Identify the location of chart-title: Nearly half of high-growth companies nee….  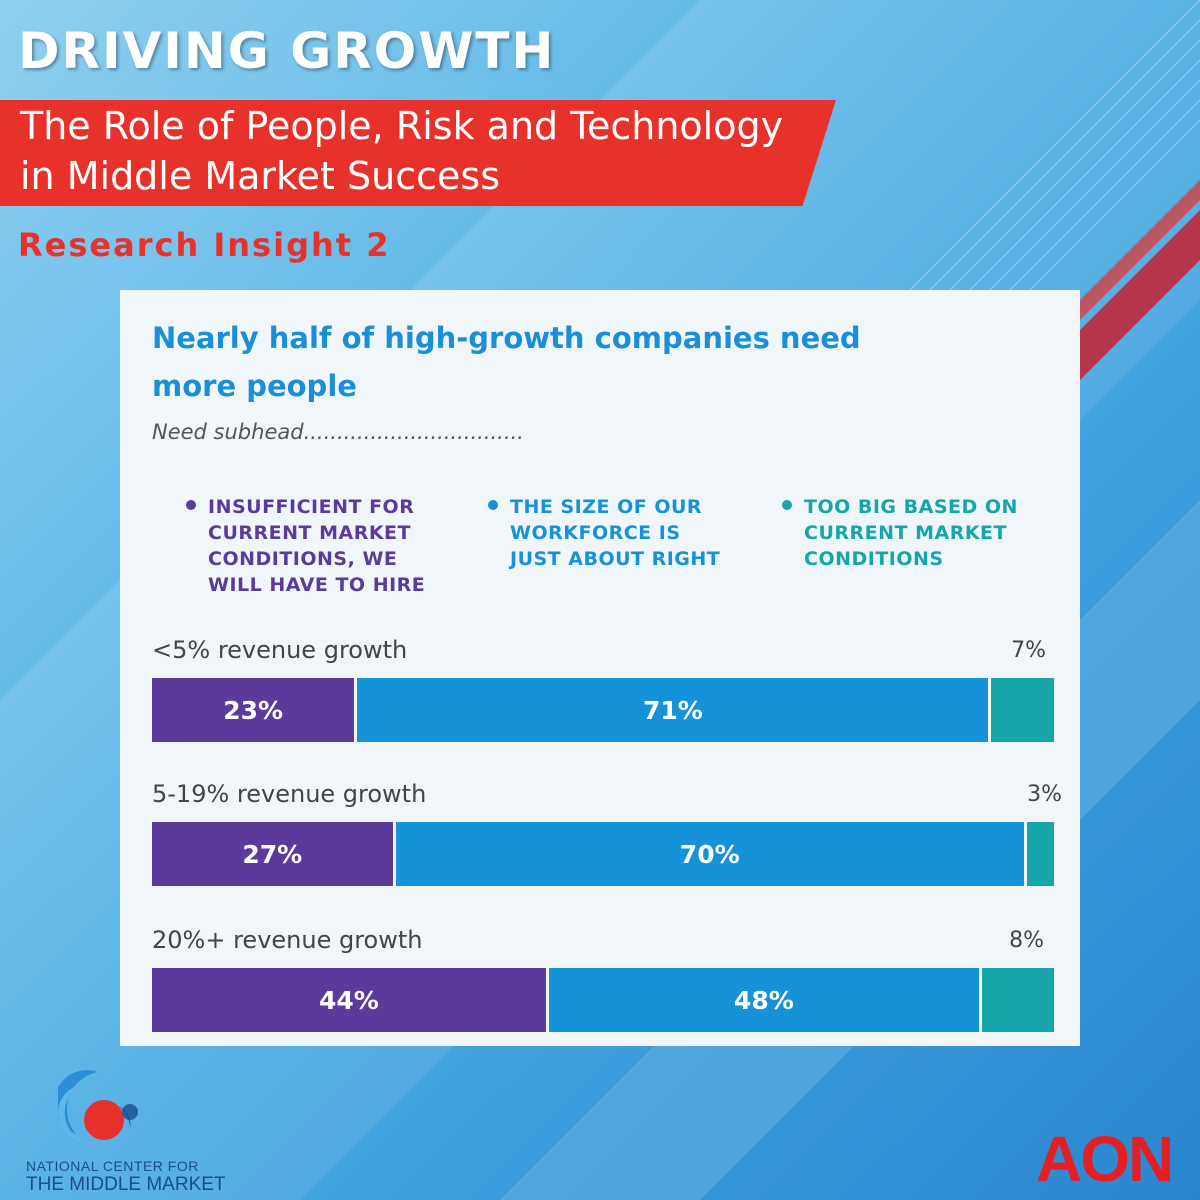
(506, 362).